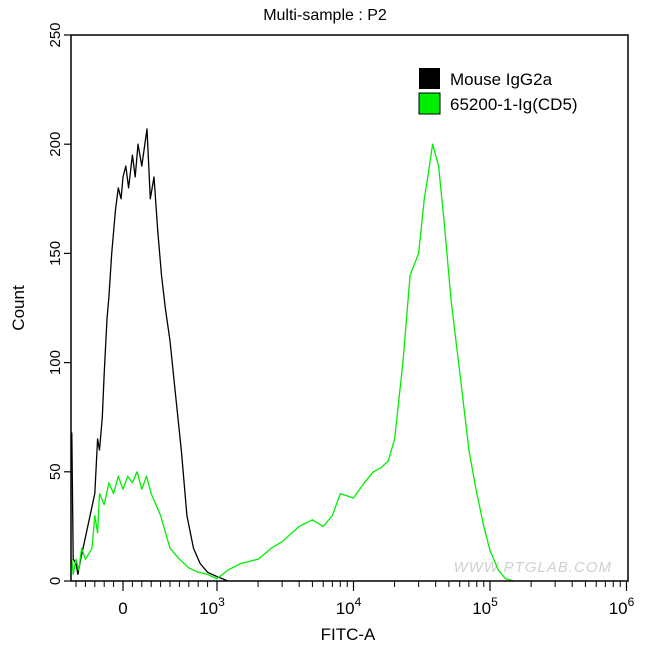 Image resolution: width=650 pixels, height=648 pixels. Describe the element at coordinates (55, 362) in the screenshot. I see `y-tick-label: 100` at that location.